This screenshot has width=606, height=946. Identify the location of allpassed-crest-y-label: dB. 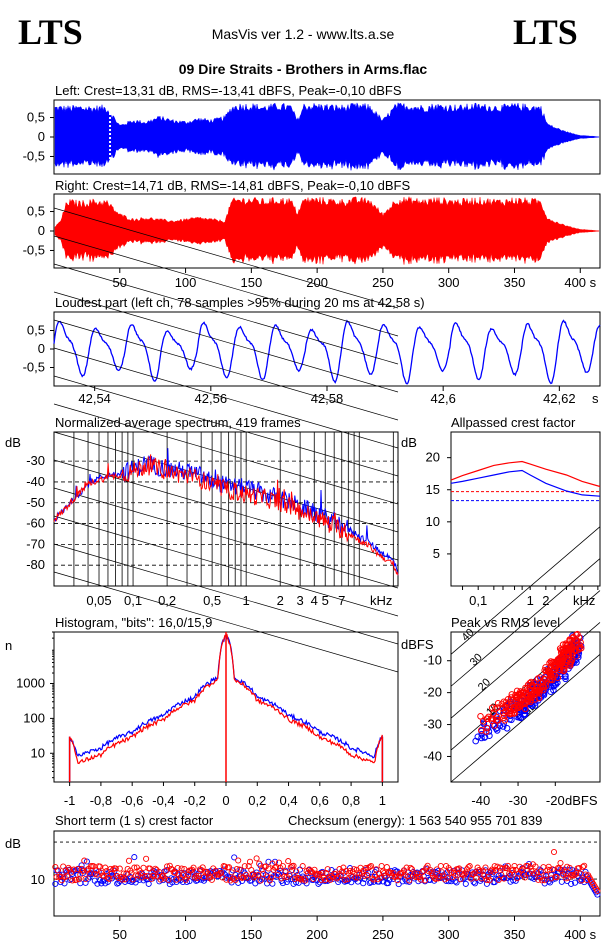
(409, 442).